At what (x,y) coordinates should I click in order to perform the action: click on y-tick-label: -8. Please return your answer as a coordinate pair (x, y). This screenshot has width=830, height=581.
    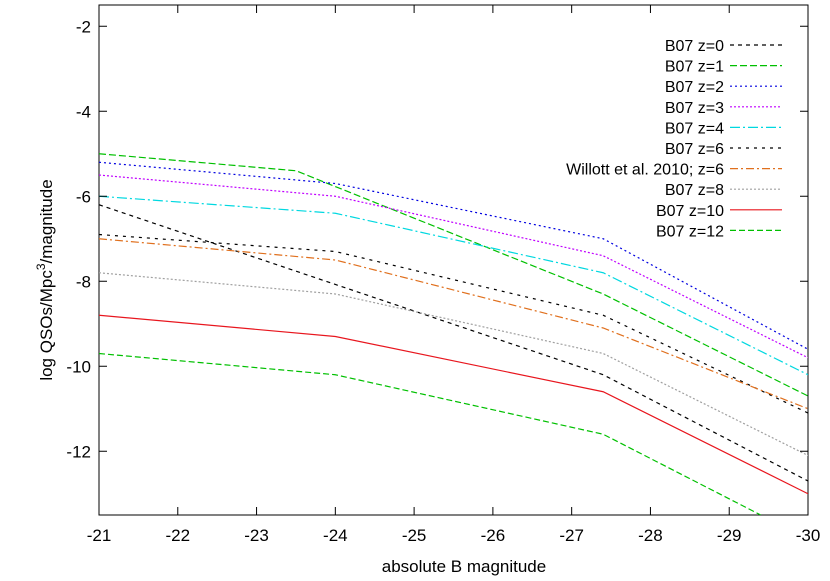
    Looking at the image, I should click on (83, 281).